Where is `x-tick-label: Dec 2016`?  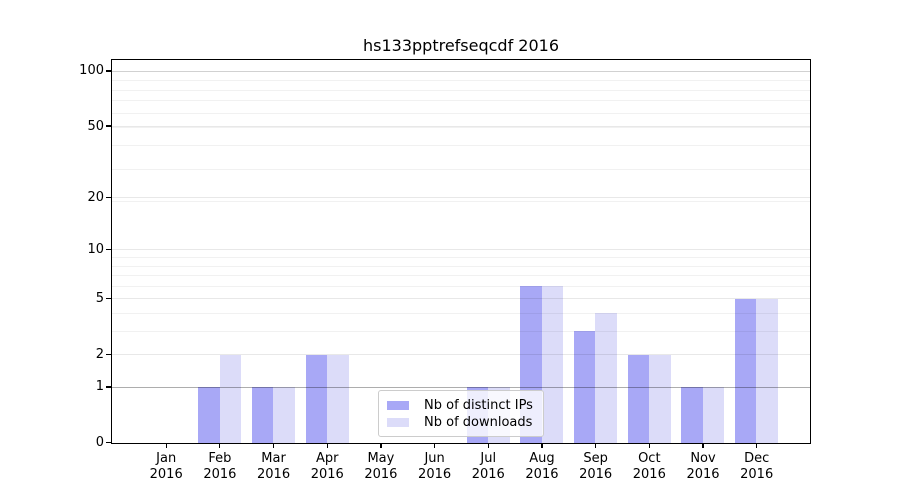 x-tick-label: Dec 2016 is located at coordinates (757, 466).